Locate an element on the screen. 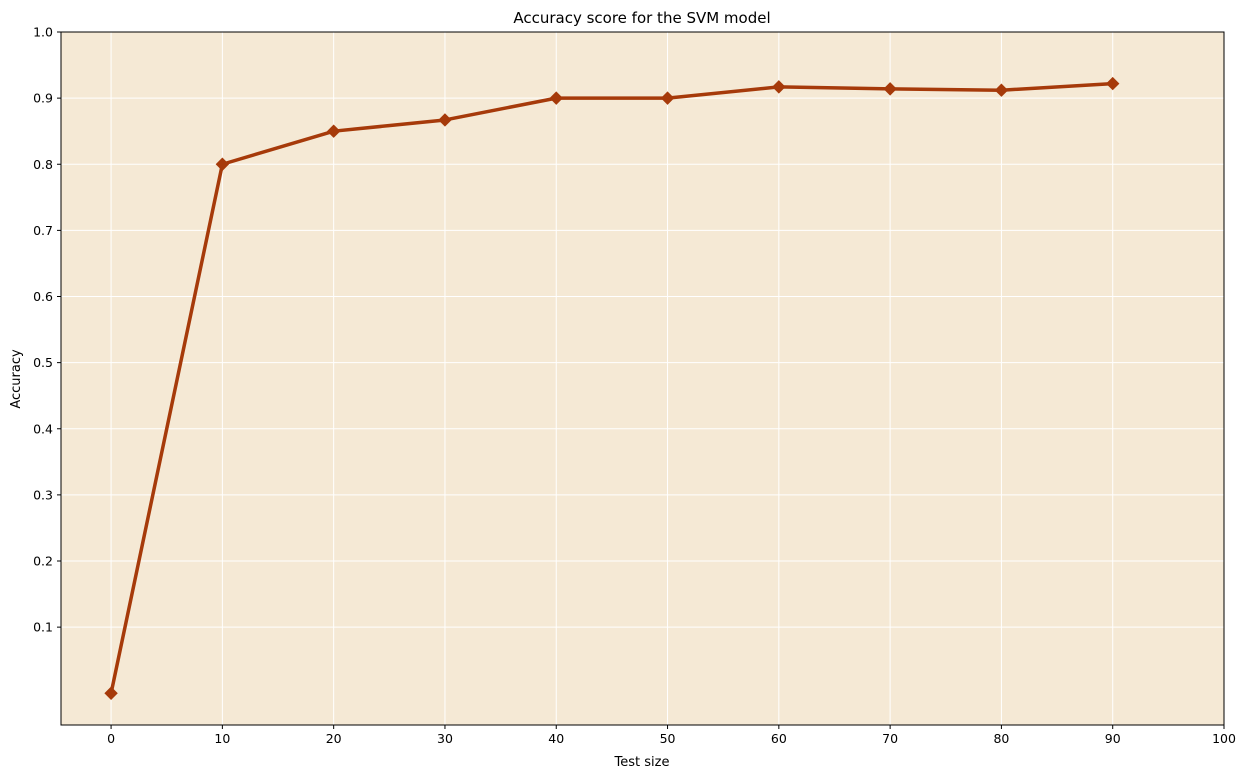  x-tick-label: 20 is located at coordinates (334, 738).